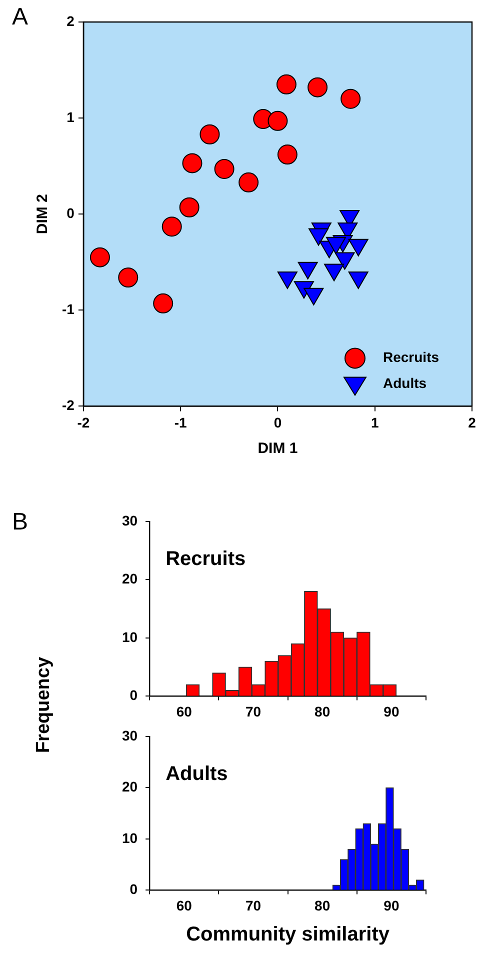 This screenshot has height=955, width=484. Describe the element at coordinates (405, 383) in the screenshot. I see `legend-label: Adults` at that location.